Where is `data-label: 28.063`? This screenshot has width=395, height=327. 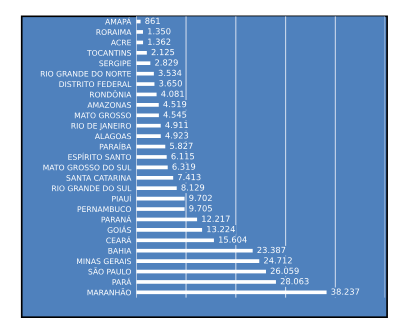
data-label: 28.063 is located at coordinates (294, 281).